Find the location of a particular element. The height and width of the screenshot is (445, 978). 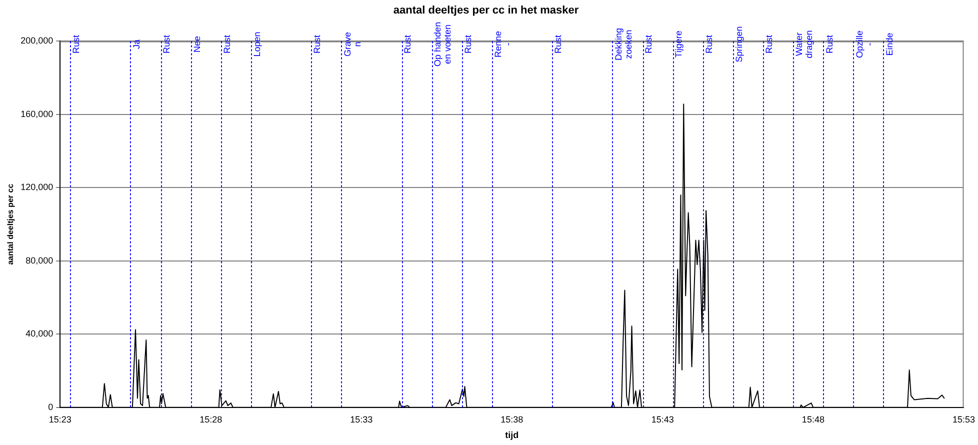

x-tick-label: 15:23 is located at coordinates (60, 419).